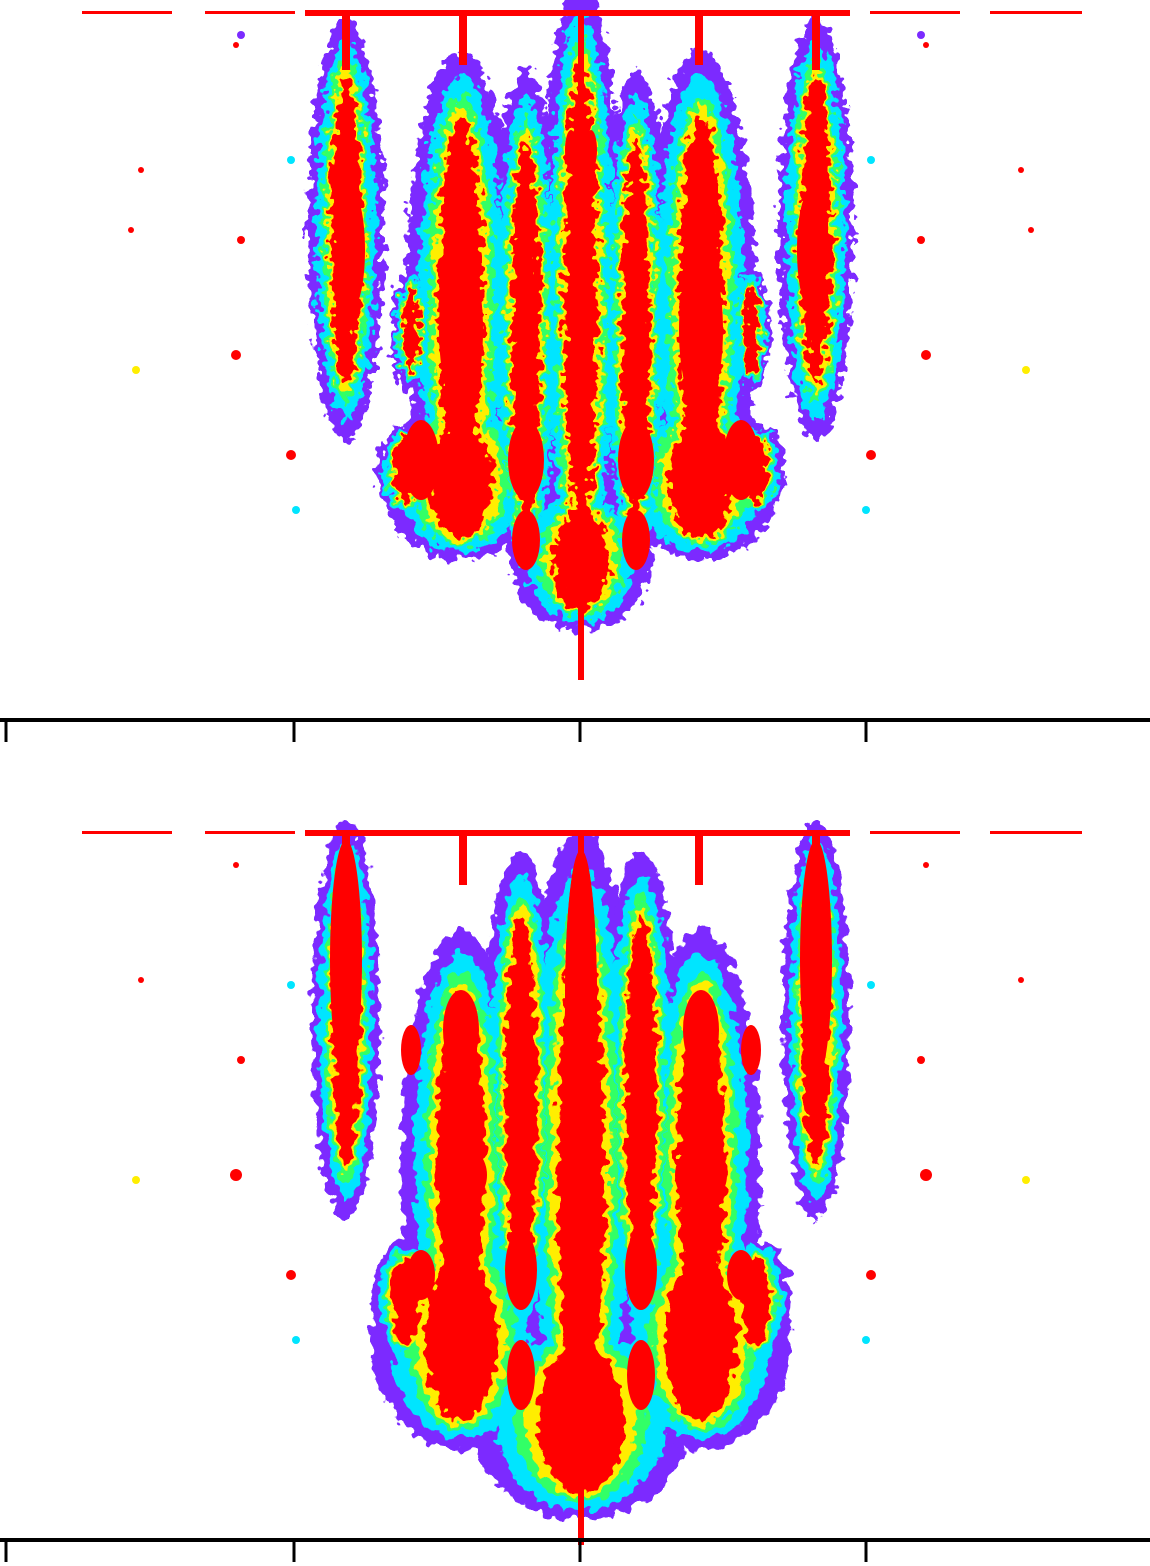 Image resolution: width=1150 pixels, height=1566 pixels. Describe the element at coordinates (915, 12) in the screenshot. I see `top-panel-top-band-right` at that location.